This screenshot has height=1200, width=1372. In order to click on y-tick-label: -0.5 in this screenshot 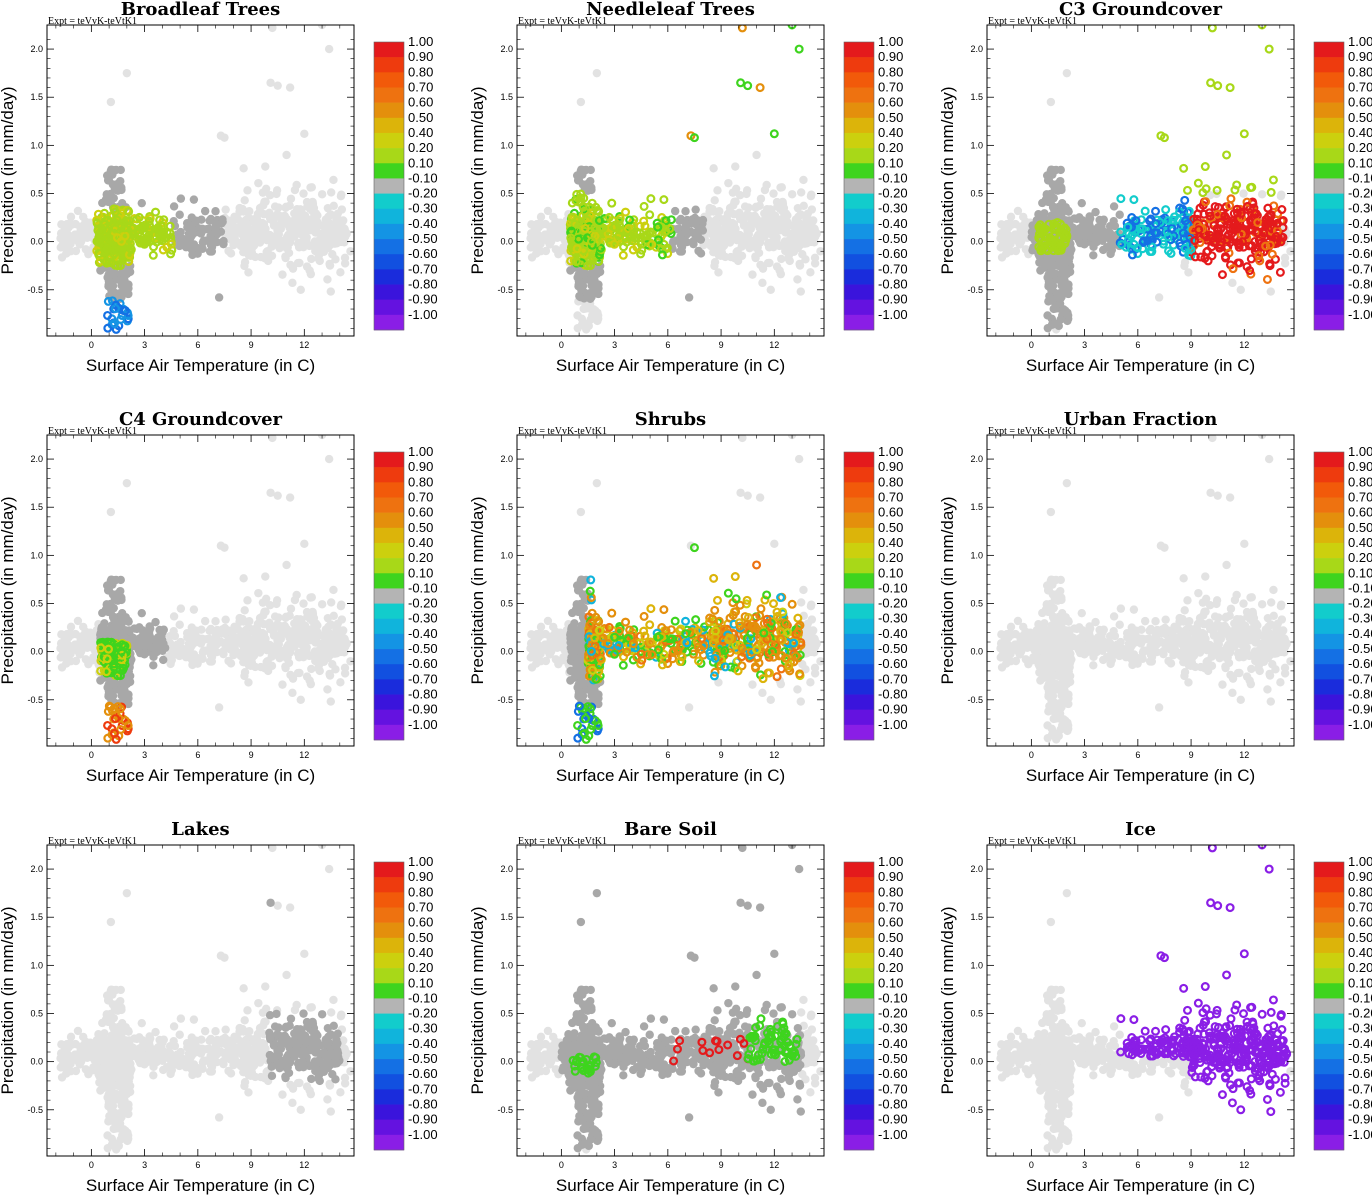, I will do `click(975, 290)`.